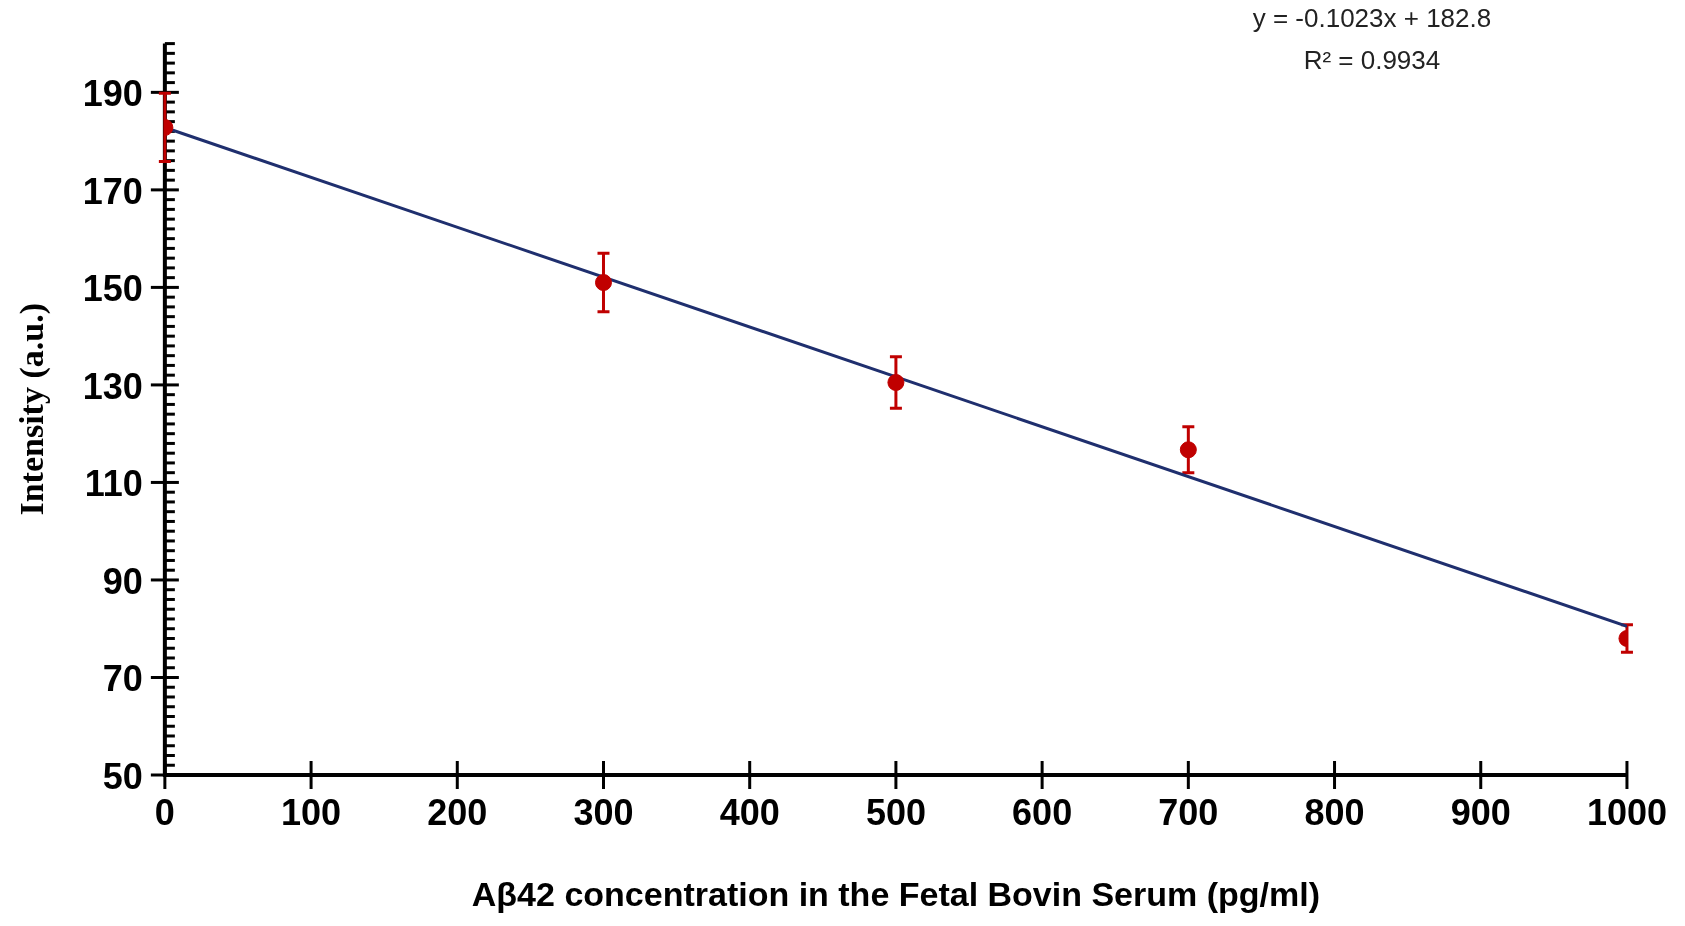 This screenshot has height=926, width=1685. Describe the element at coordinates (112, 289) in the screenshot. I see `y-tick-label: 150` at that location.